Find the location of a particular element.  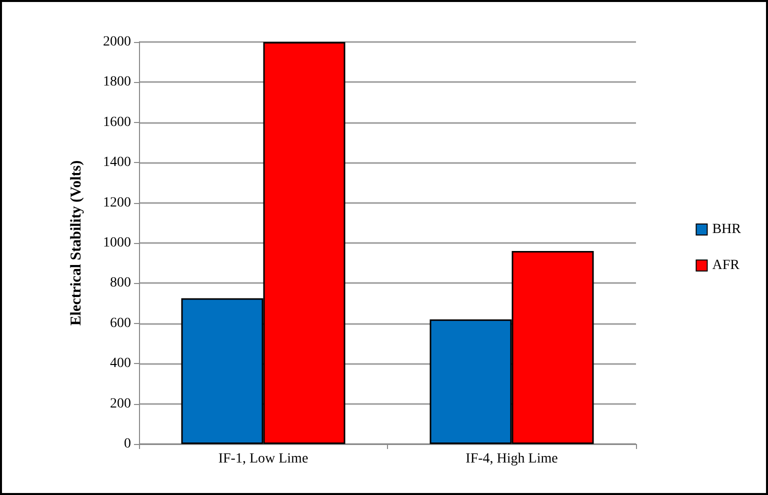

y-tick-label: 200 is located at coordinates (120, 404).